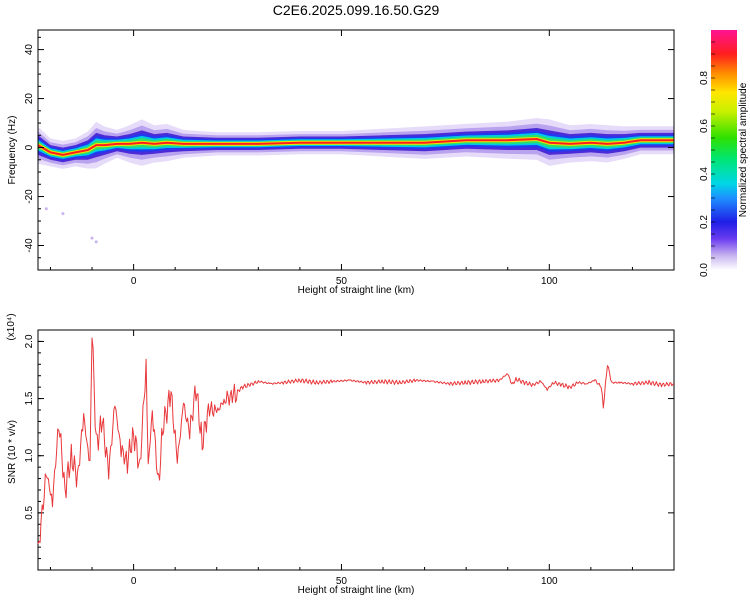  Describe the element at coordinates (29, 196) in the screenshot. I see `spectrogram-y-tick-label: -20` at that location.